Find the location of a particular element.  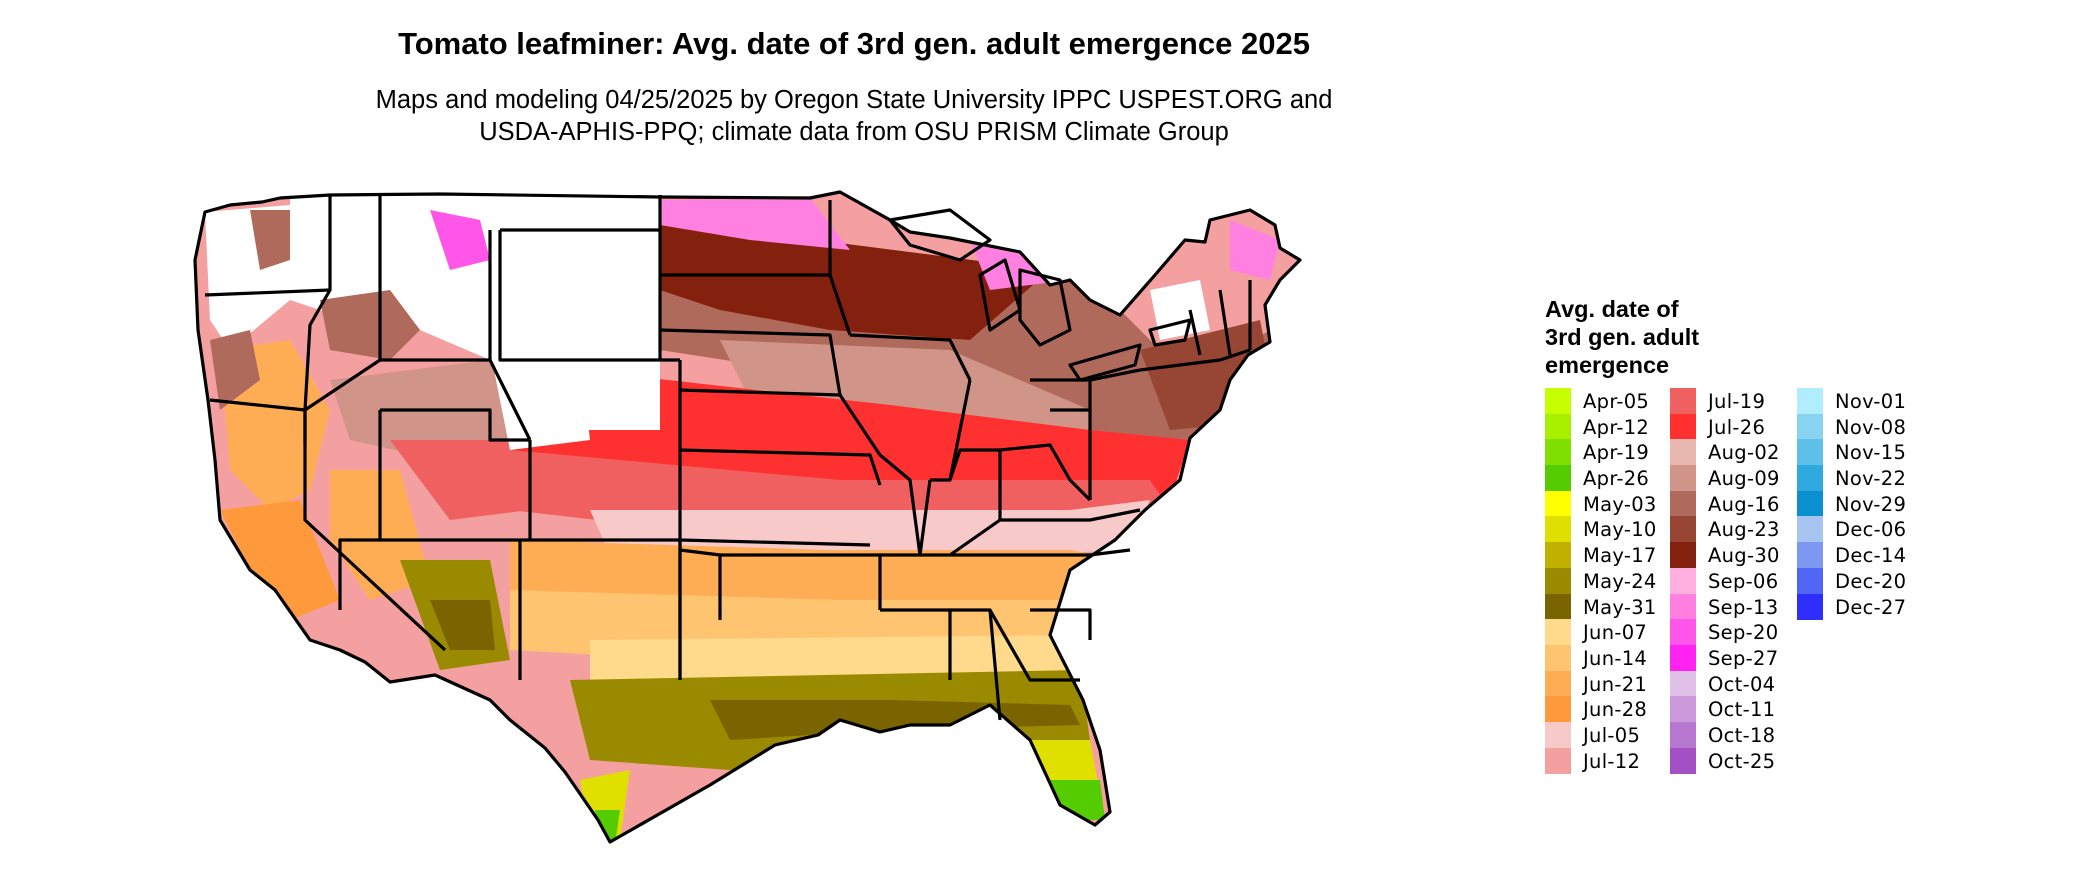

legend-label: Aug-30 is located at coordinates (1744, 556).